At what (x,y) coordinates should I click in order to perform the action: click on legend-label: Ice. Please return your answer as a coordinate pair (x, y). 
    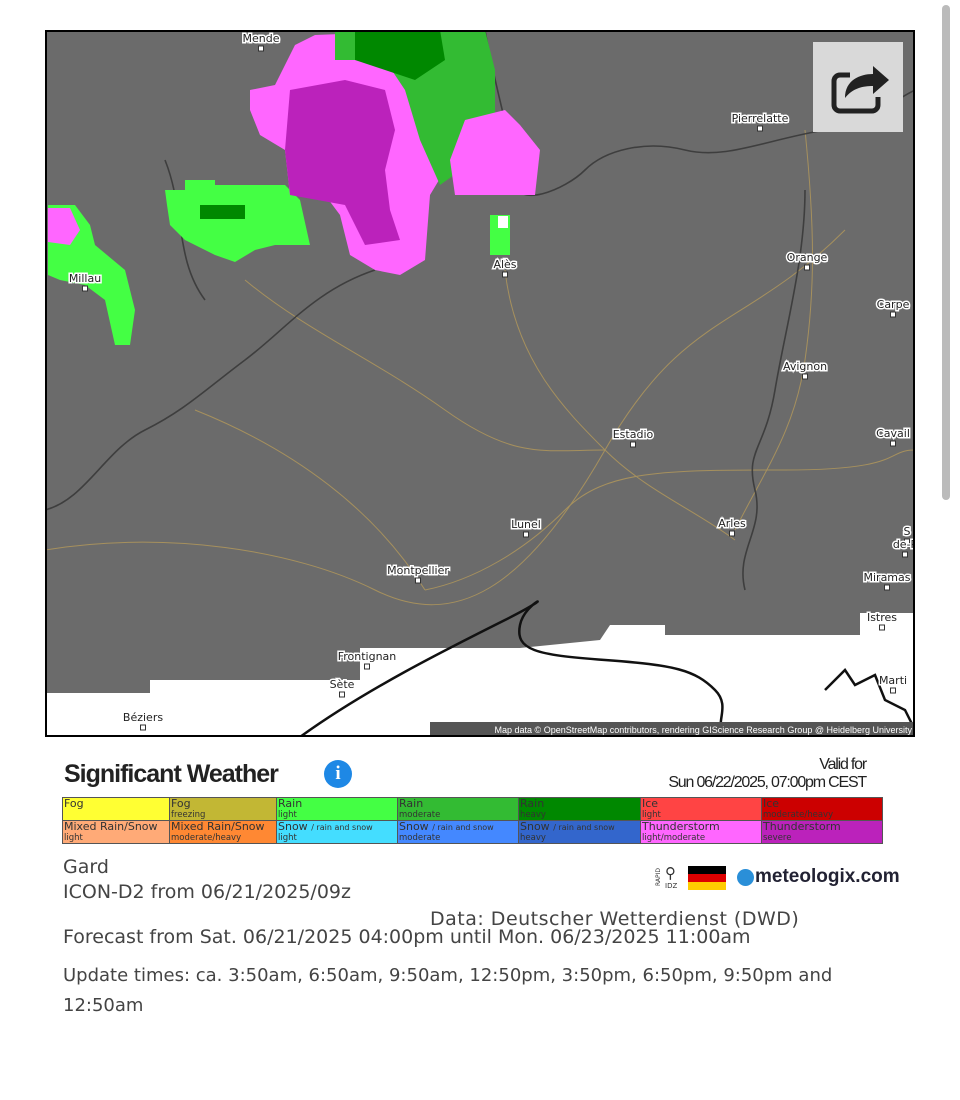
    Looking at the image, I should click on (650, 803).